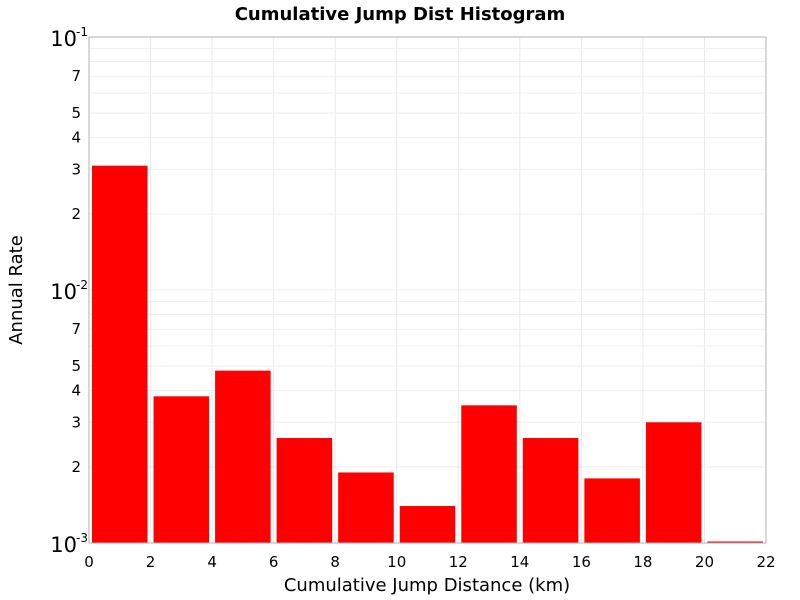  I want to click on x-axis-ticks: 0 2 4 6 8 10 12 14 16 18 20 22, so click(429, 562).